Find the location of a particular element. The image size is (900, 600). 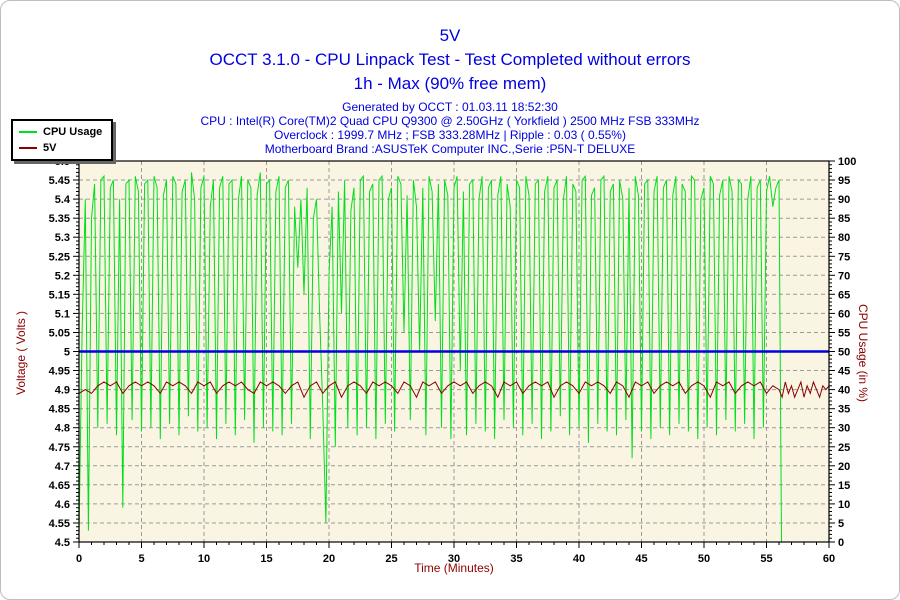

legend-label-5v: 5V is located at coordinates (50, 148).